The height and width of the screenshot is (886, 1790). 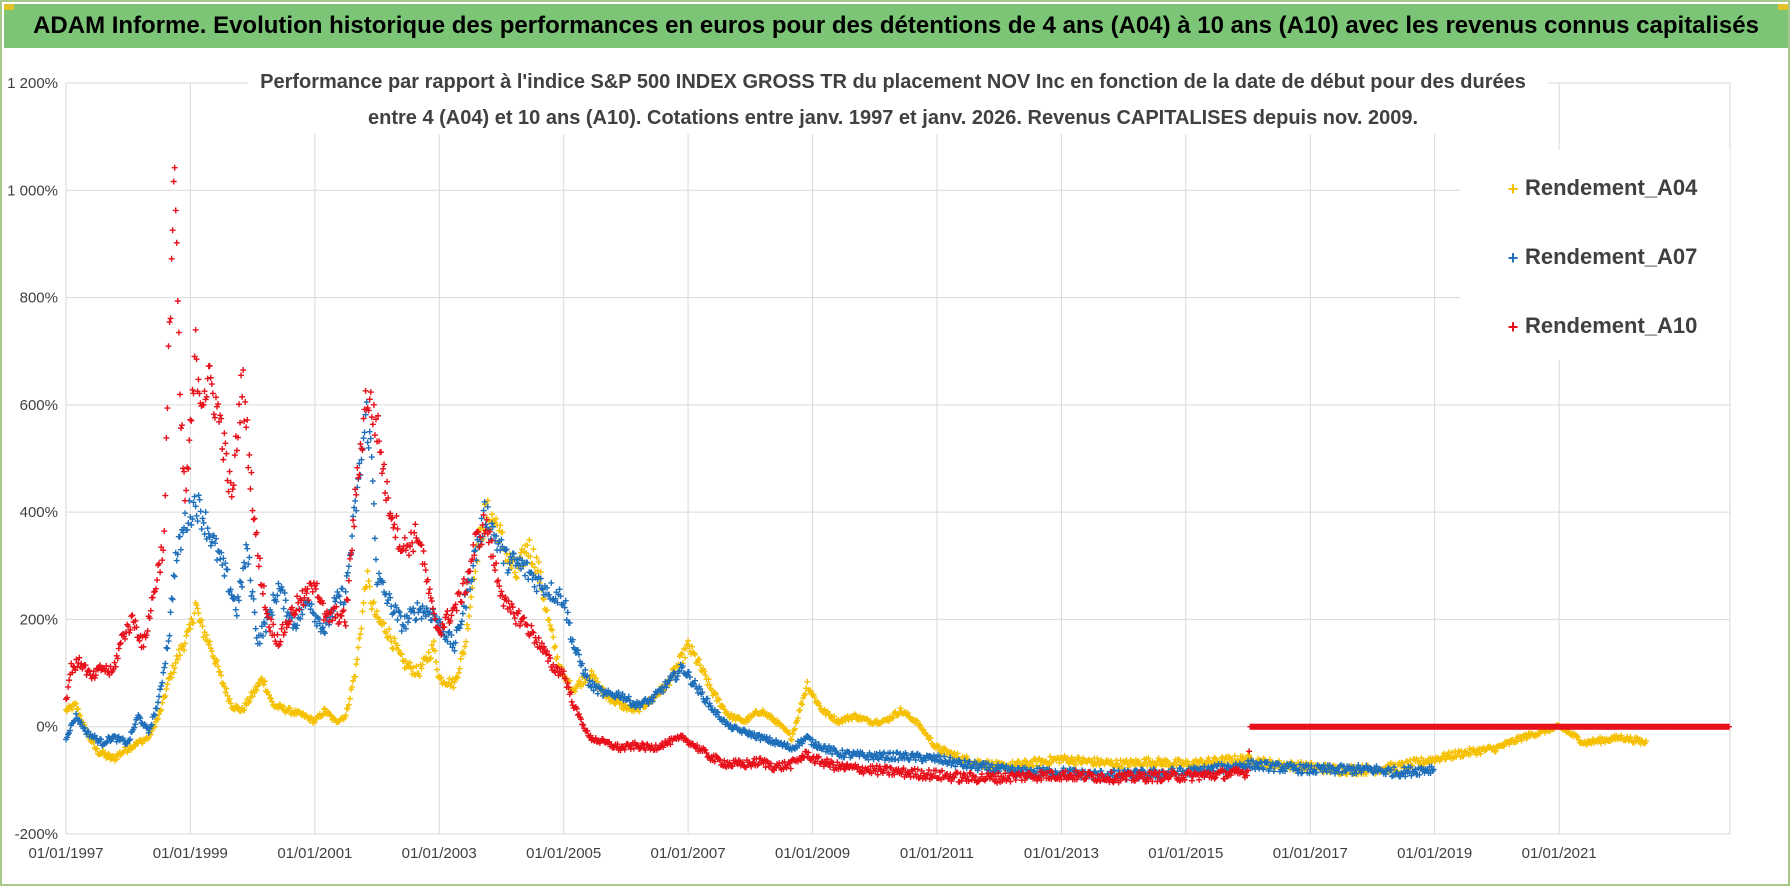 What do you see at coordinates (39, 298) in the screenshot?
I see `y-tick-label: 800%` at bounding box center [39, 298].